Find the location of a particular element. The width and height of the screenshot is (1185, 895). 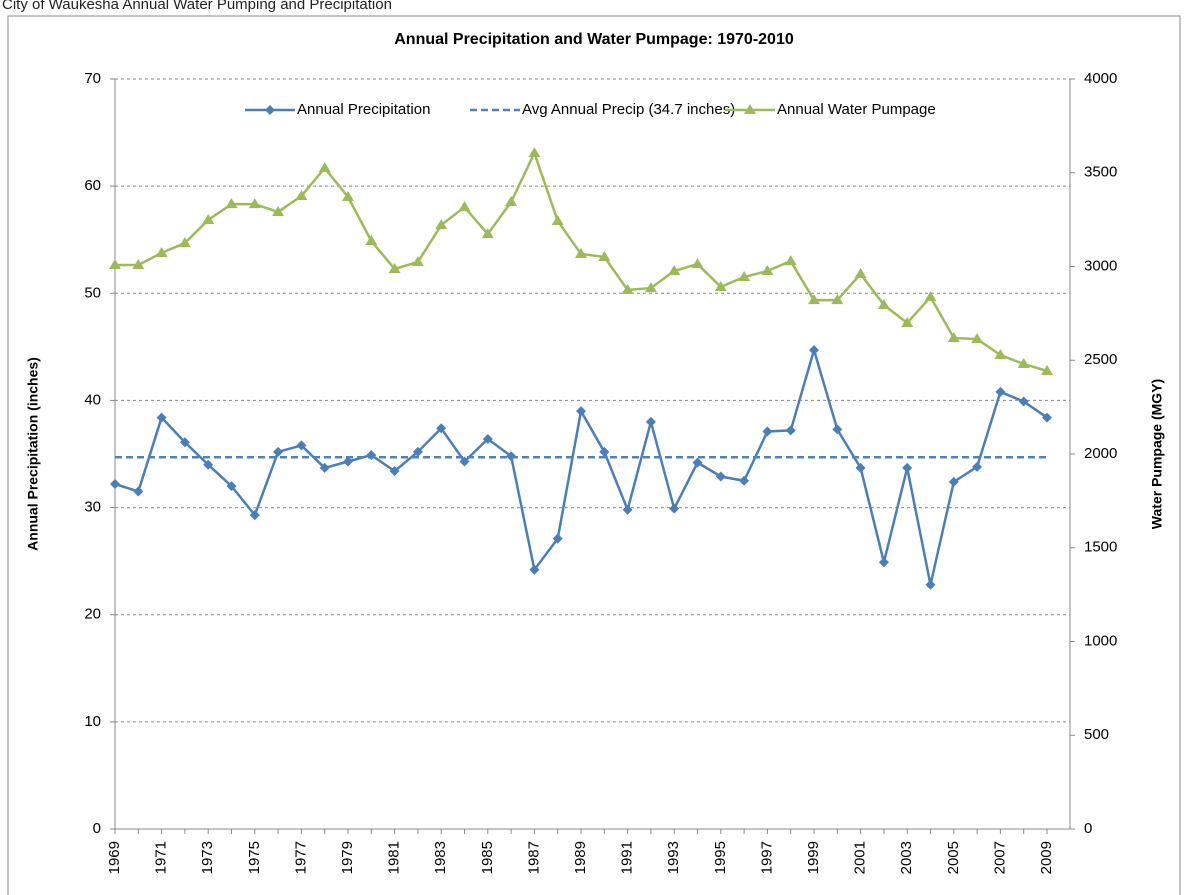

y-tick-label: 30 is located at coordinates (92, 507).